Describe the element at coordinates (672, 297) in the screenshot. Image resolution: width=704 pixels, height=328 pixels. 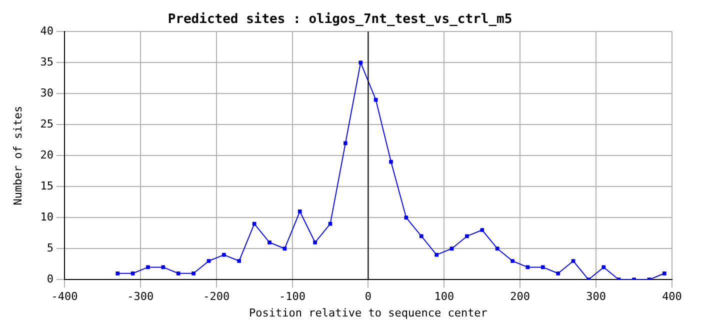
I see `x-tick-label: 400` at that location.